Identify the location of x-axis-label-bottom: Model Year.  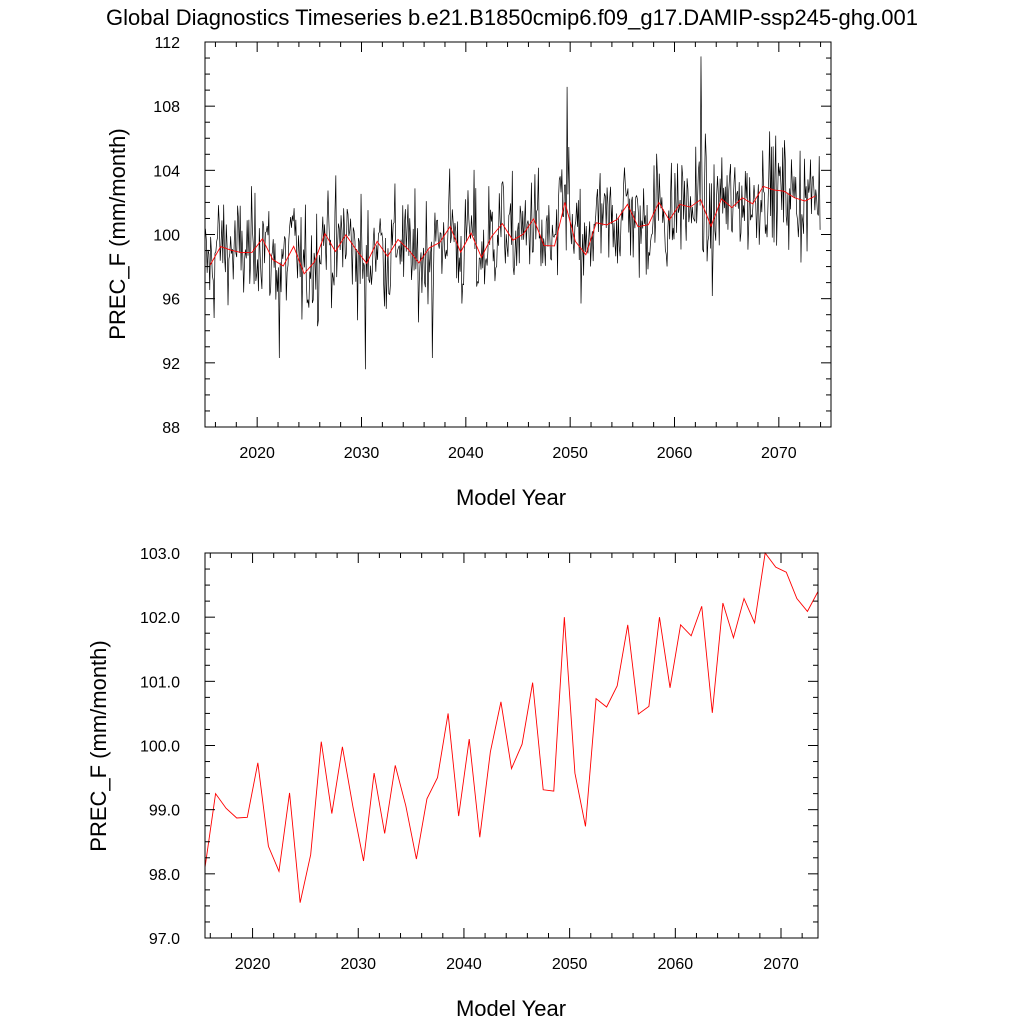
(511, 1008).